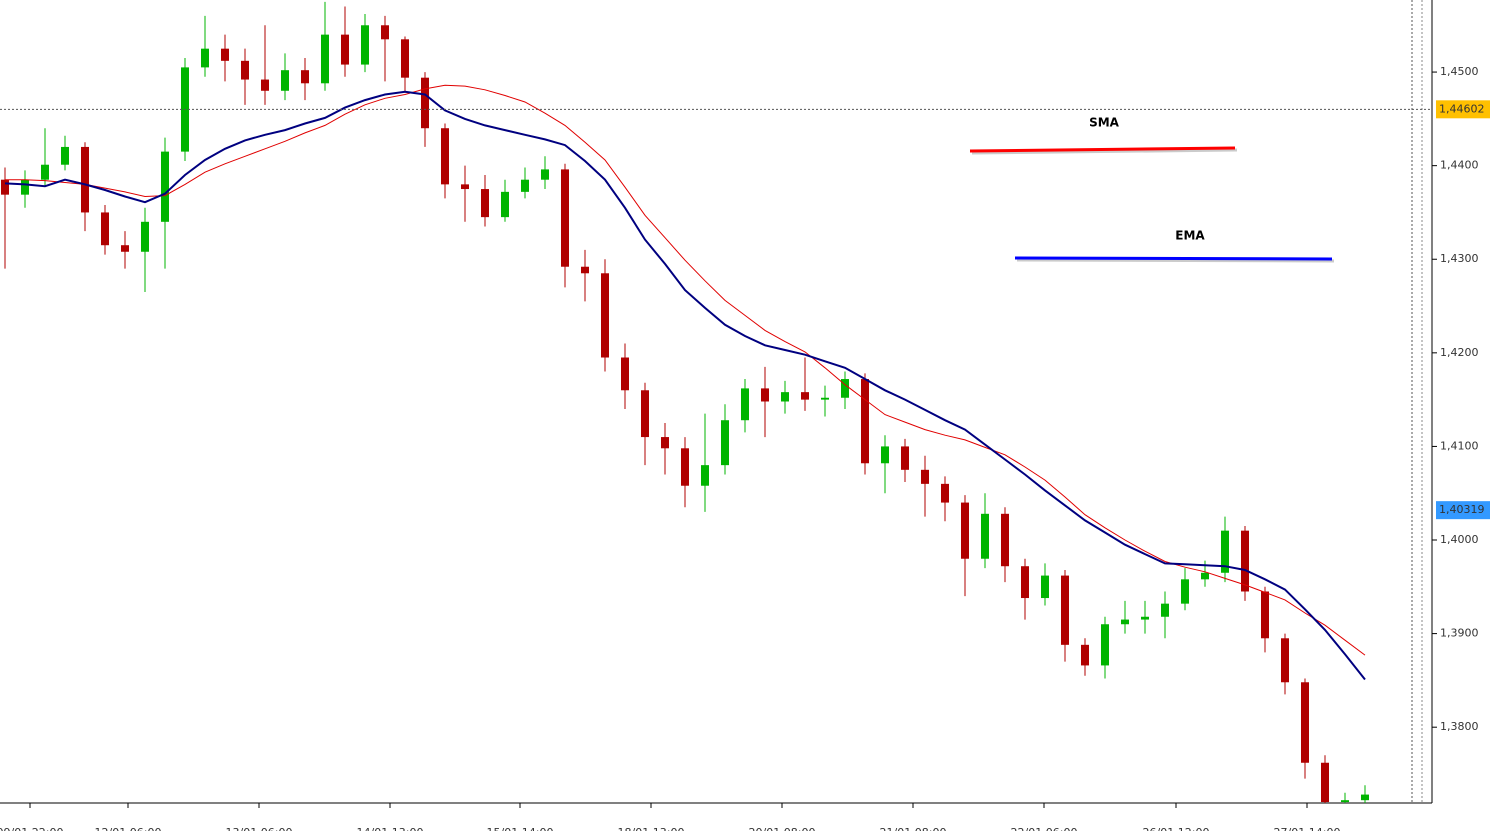 The height and width of the screenshot is (831, 1490). I want to click on x-tick-label: 20/01 08:00, so click(782, 828).